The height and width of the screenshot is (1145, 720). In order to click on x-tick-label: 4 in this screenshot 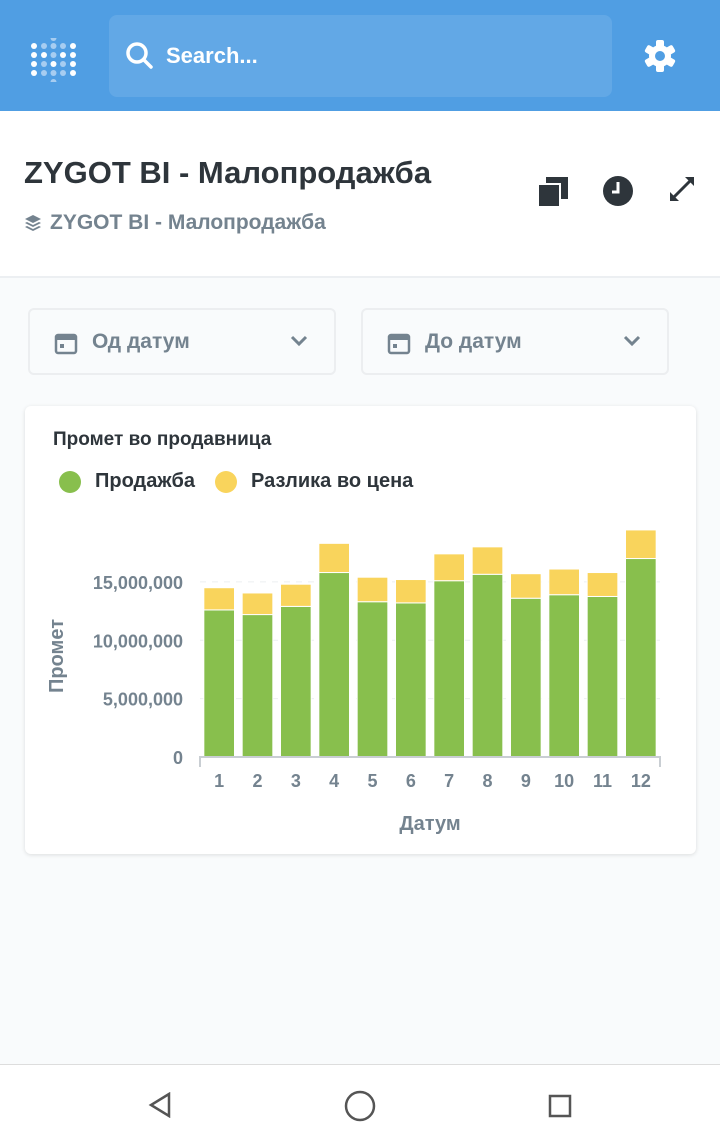, I will do `click(334, 781)`.